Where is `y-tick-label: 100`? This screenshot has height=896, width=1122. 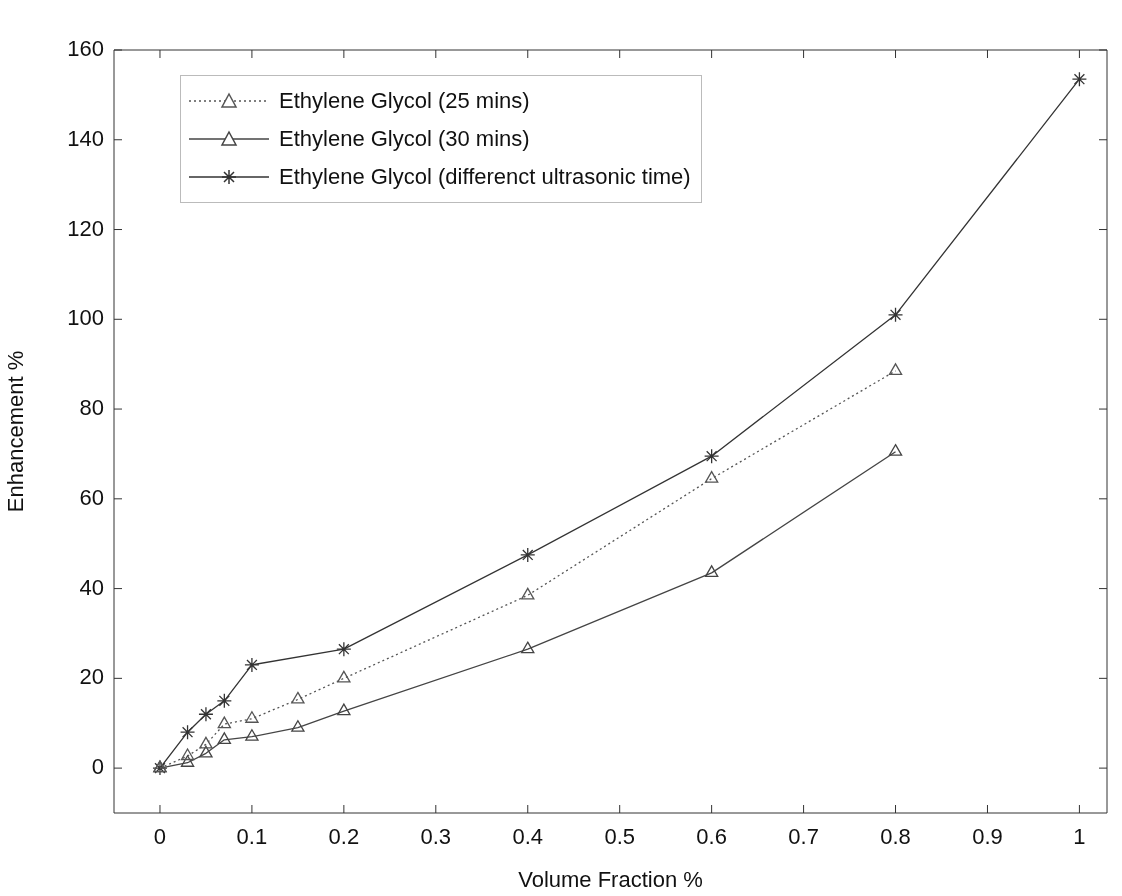 y-tick-label: 100 is located at coordinates (85, 318).